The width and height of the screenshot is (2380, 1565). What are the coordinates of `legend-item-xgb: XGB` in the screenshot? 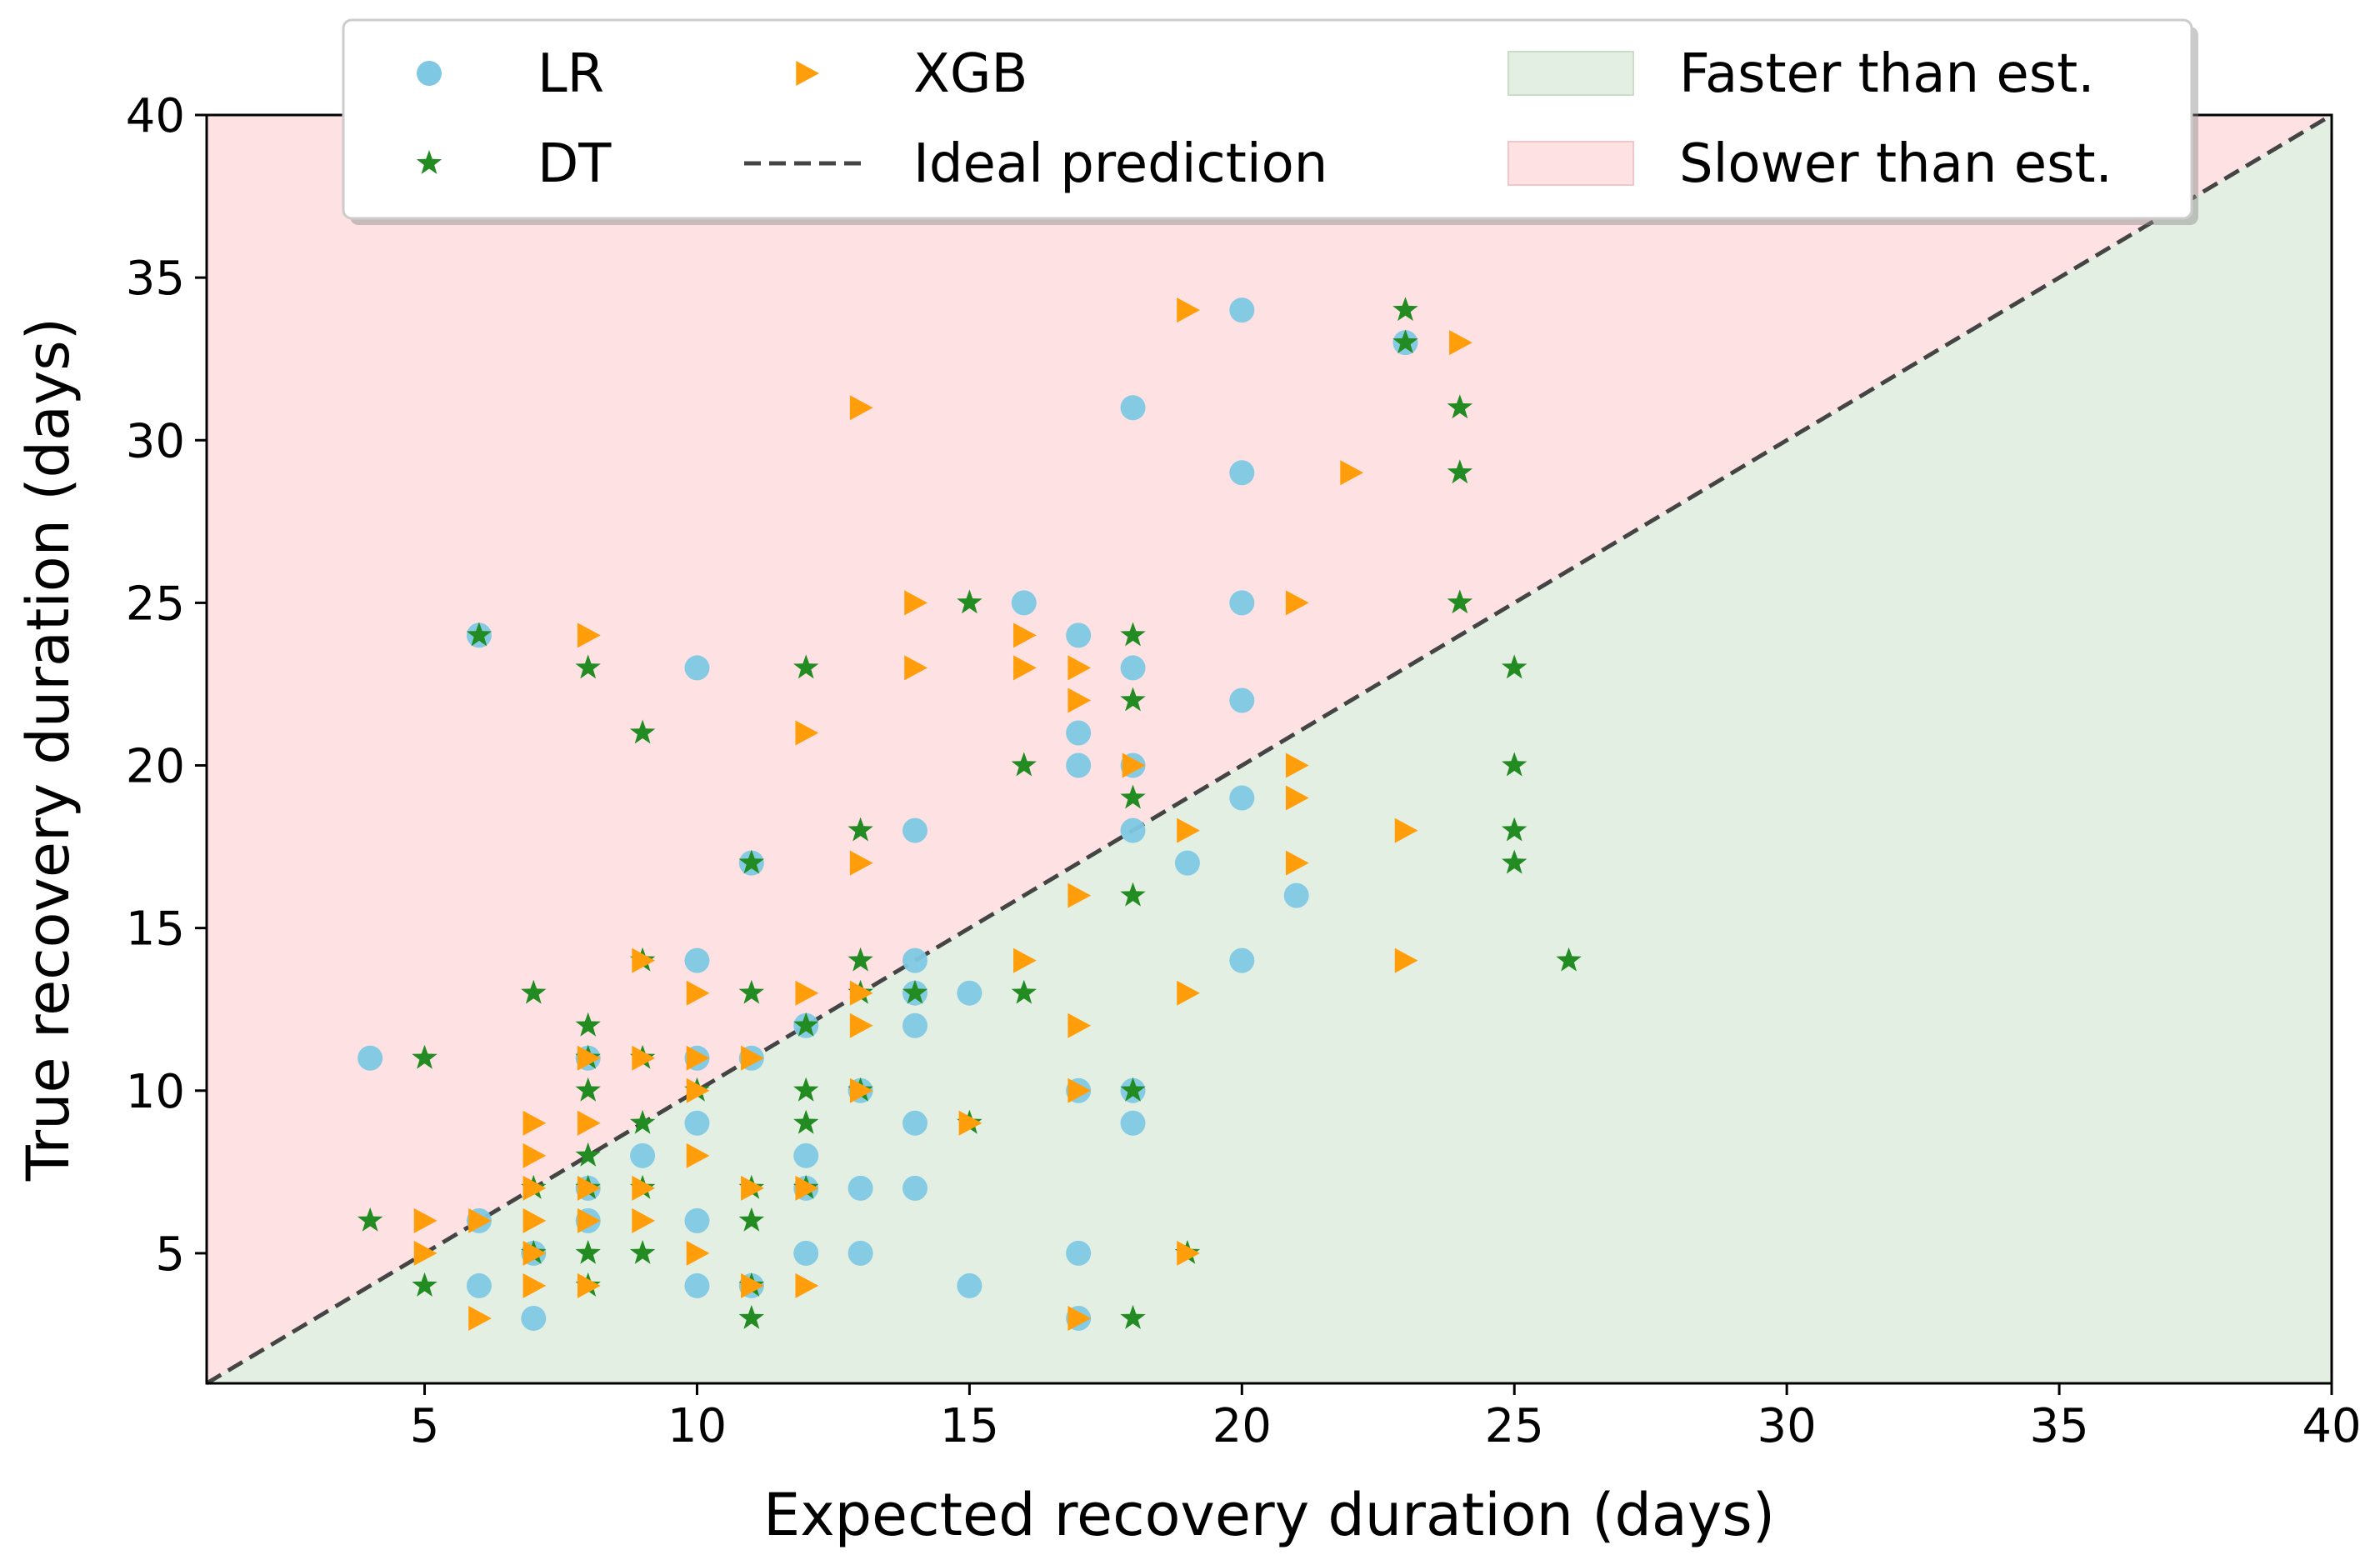 It's located at (912, 74).